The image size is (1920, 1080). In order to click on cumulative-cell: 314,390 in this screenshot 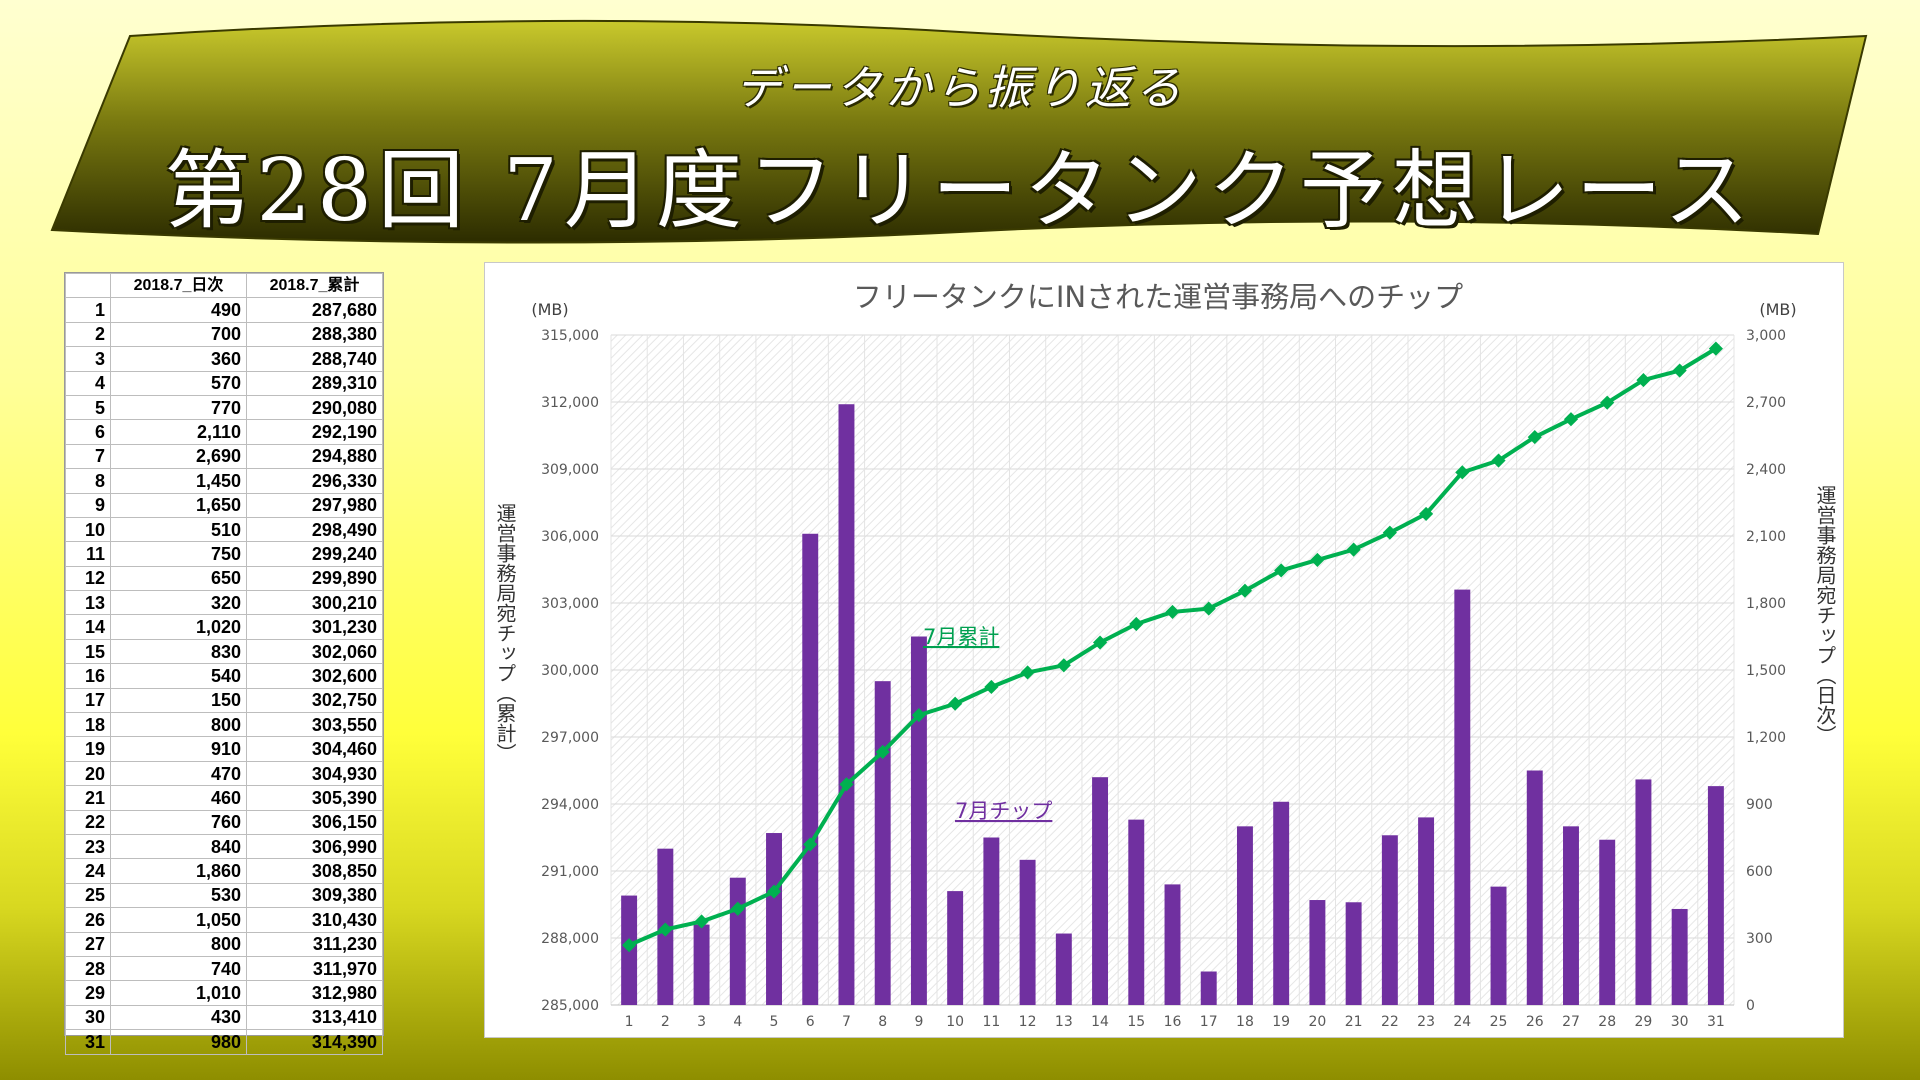, I will do `click(314, 1042)`.